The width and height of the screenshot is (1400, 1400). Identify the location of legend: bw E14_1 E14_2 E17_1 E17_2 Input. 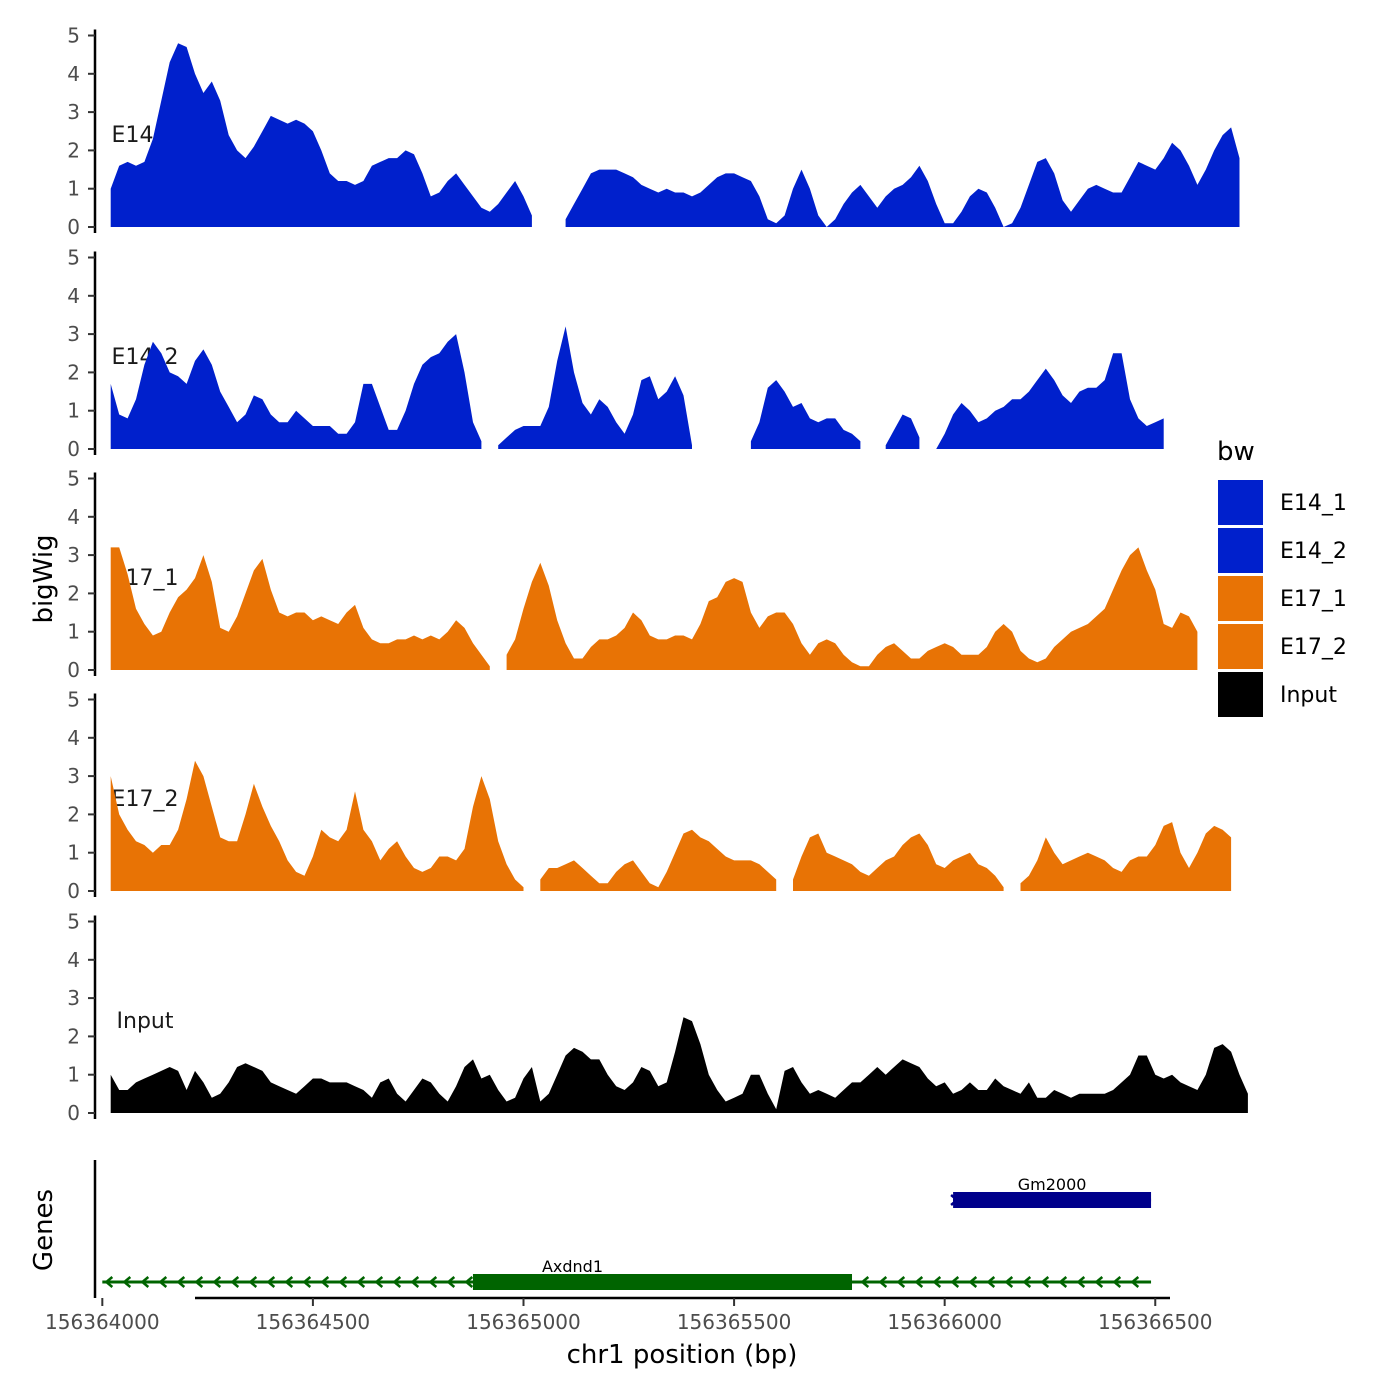
(1282, 577).